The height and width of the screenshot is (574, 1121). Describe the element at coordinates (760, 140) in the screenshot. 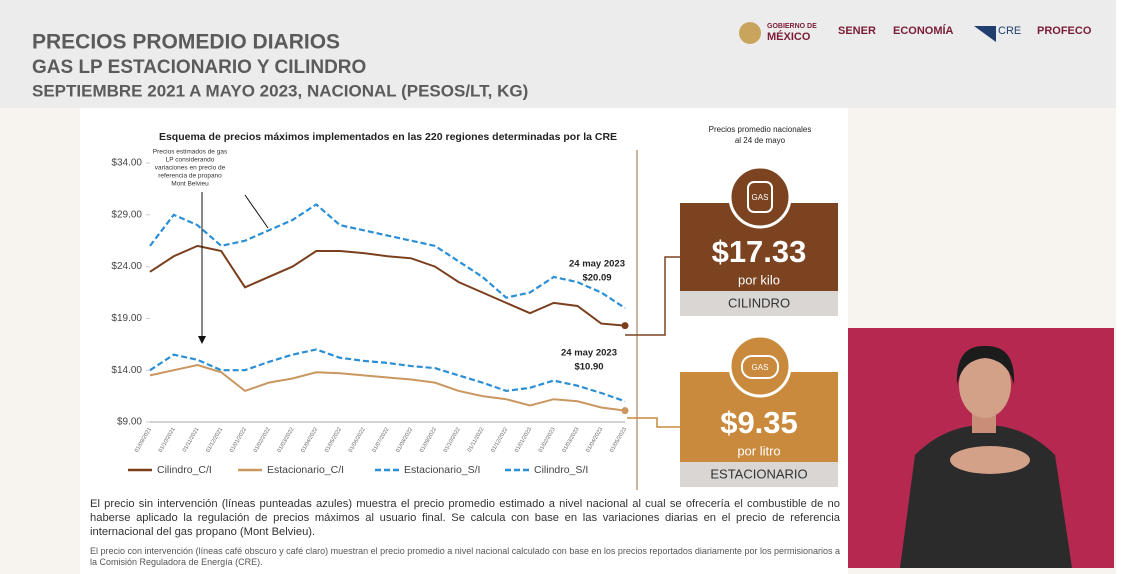

I see `cards-heading: al 24 de mayo` at that location.